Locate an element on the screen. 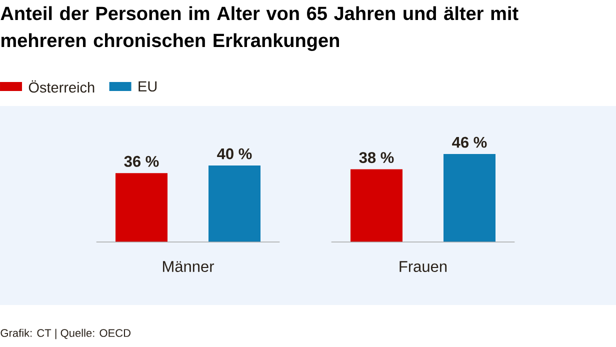 This screenshot has height=347, width=616. data-label: 38 % is located at coordinates (376, 158).